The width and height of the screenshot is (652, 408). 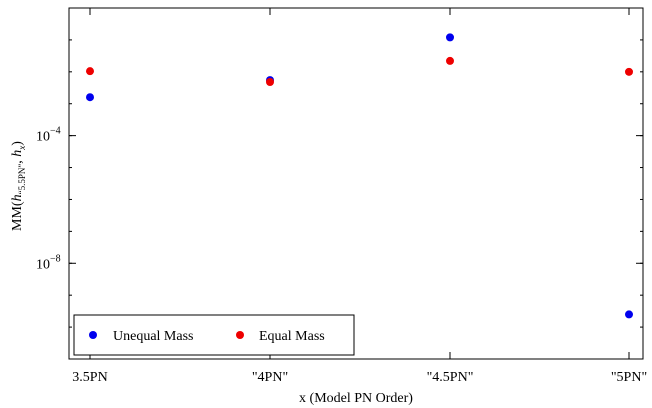 I want to click on x-tick-label: 3.5PN, so click(x=89, y=377).